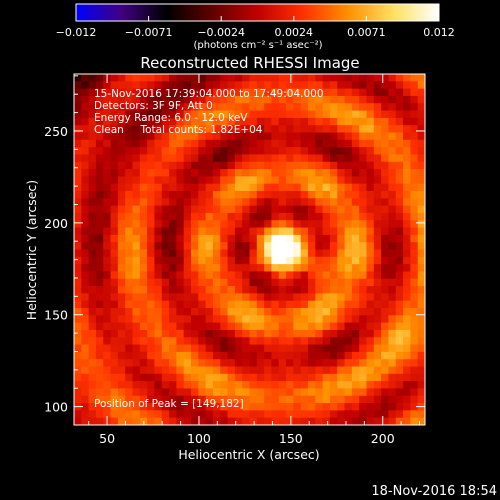 Image resolution: width=500 pixels, height=500 pixels. Describe the element at coordinates (249, 63) in the screenshot. I see `chart-title: Reconstructed RHESSI Image` at that location.